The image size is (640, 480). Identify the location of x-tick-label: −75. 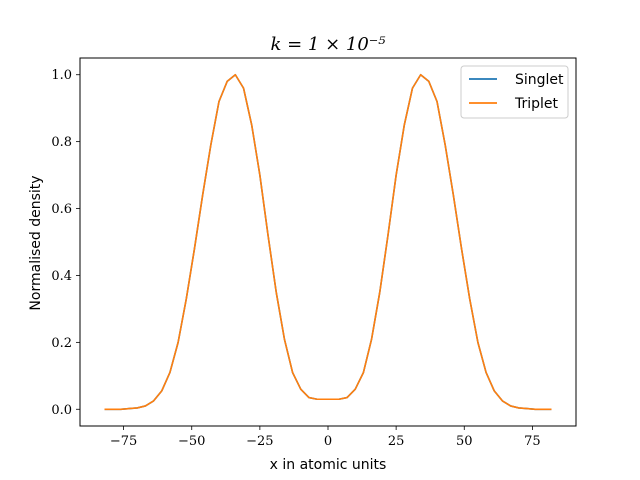
(123, 441).